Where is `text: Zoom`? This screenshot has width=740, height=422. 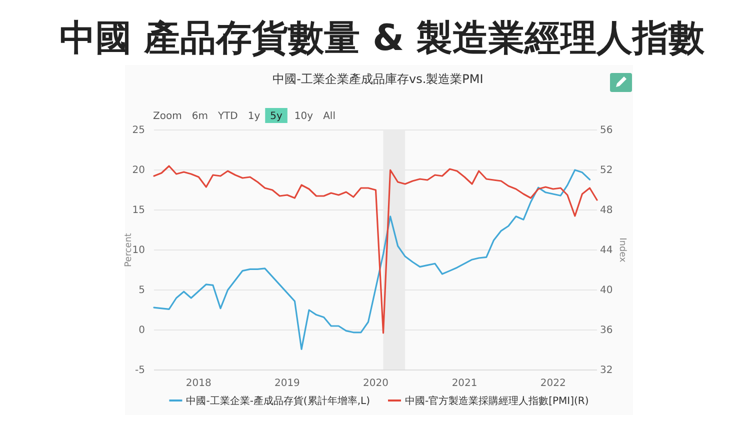 text: Zoom is located at coordinates (167, 116).